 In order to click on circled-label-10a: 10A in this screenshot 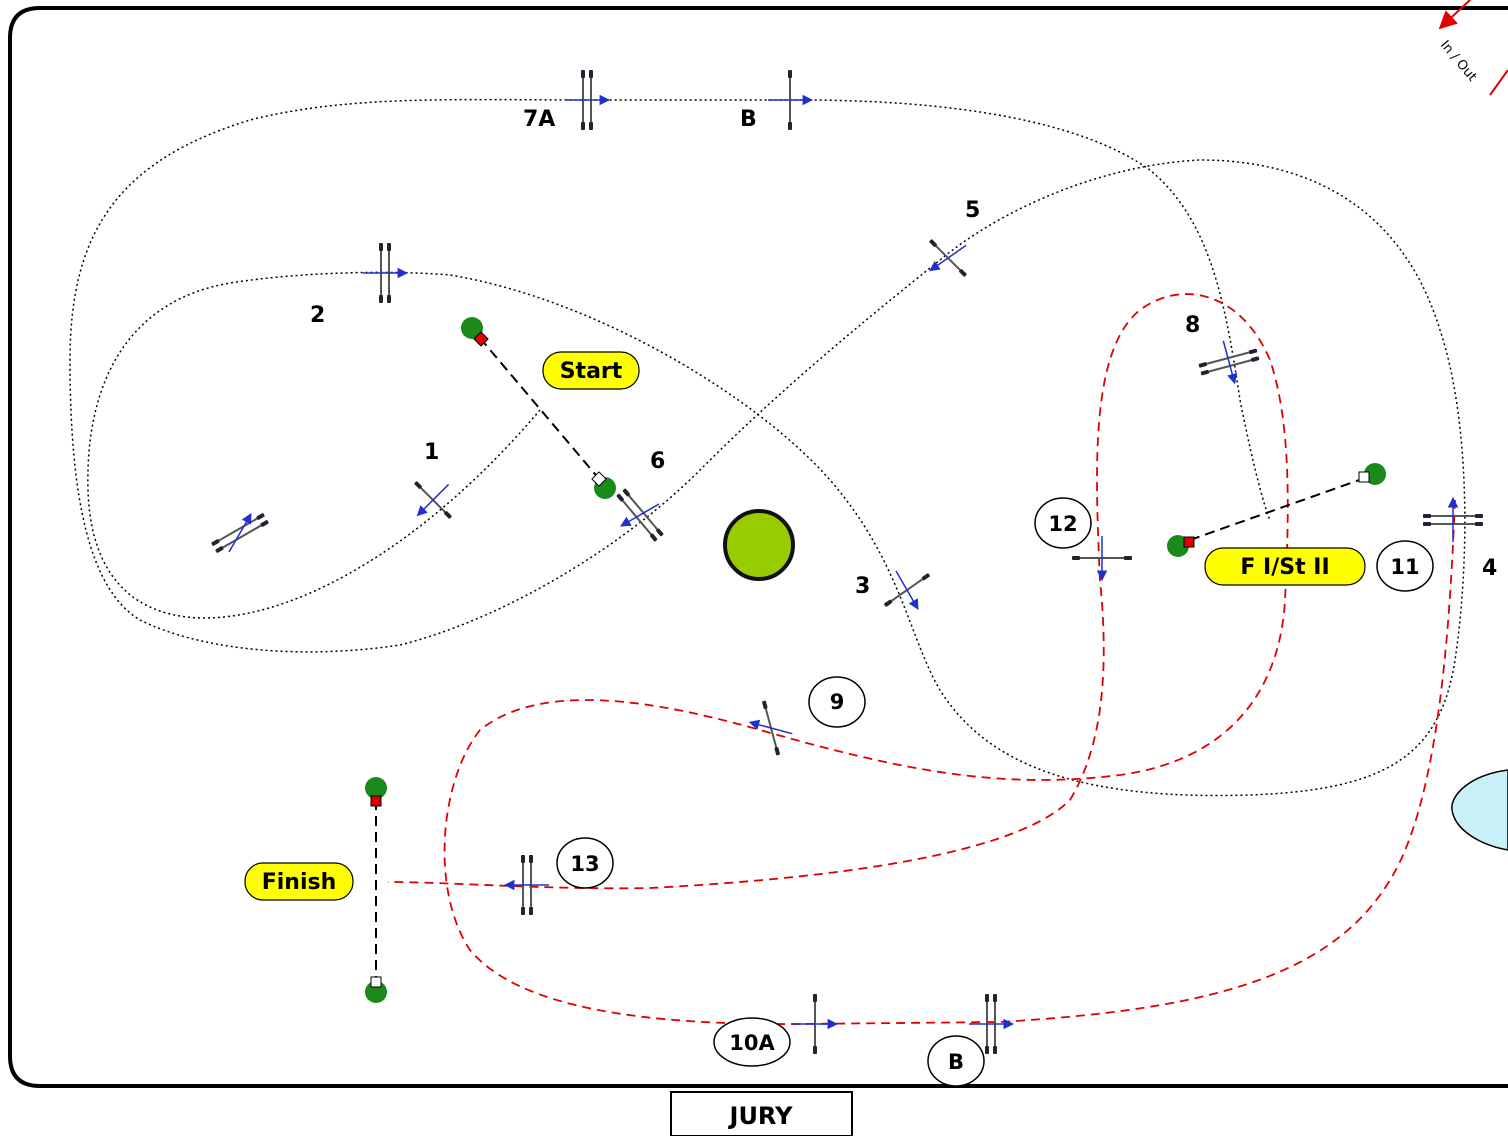, I will do `click(752, 1042)`.